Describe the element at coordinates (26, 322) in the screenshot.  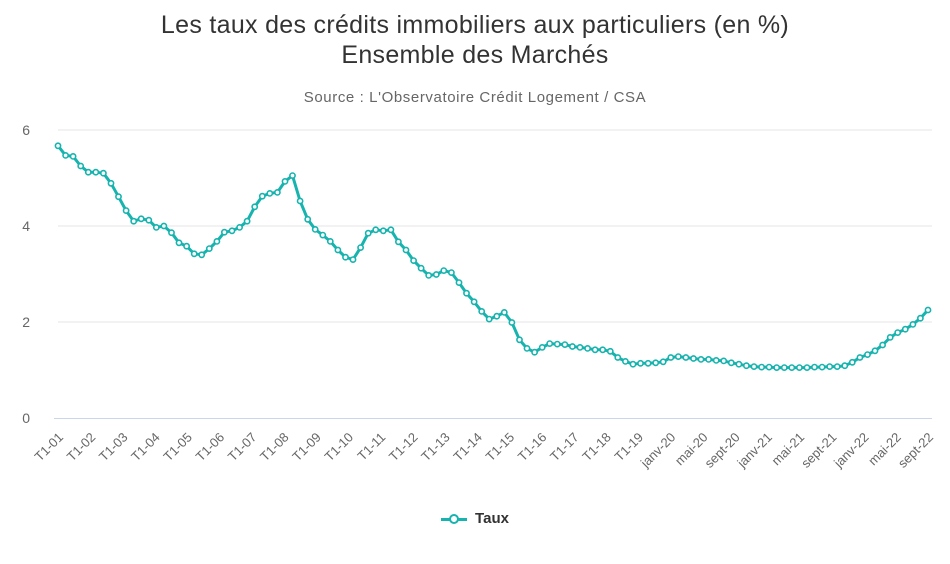
I see `y-tick-label: 2` at that location.